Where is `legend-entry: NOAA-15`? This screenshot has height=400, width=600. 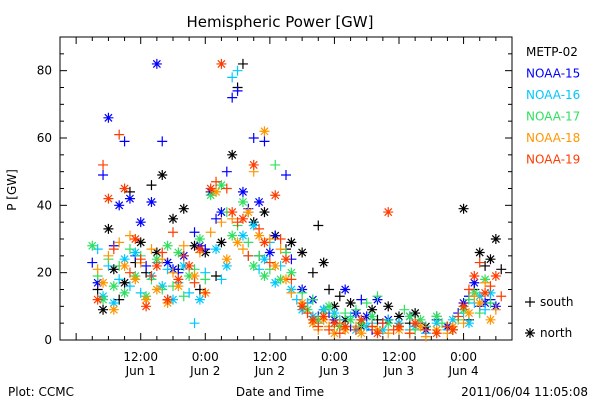
legend-entry: NOAA-15 is located at coordinates (553, 74).